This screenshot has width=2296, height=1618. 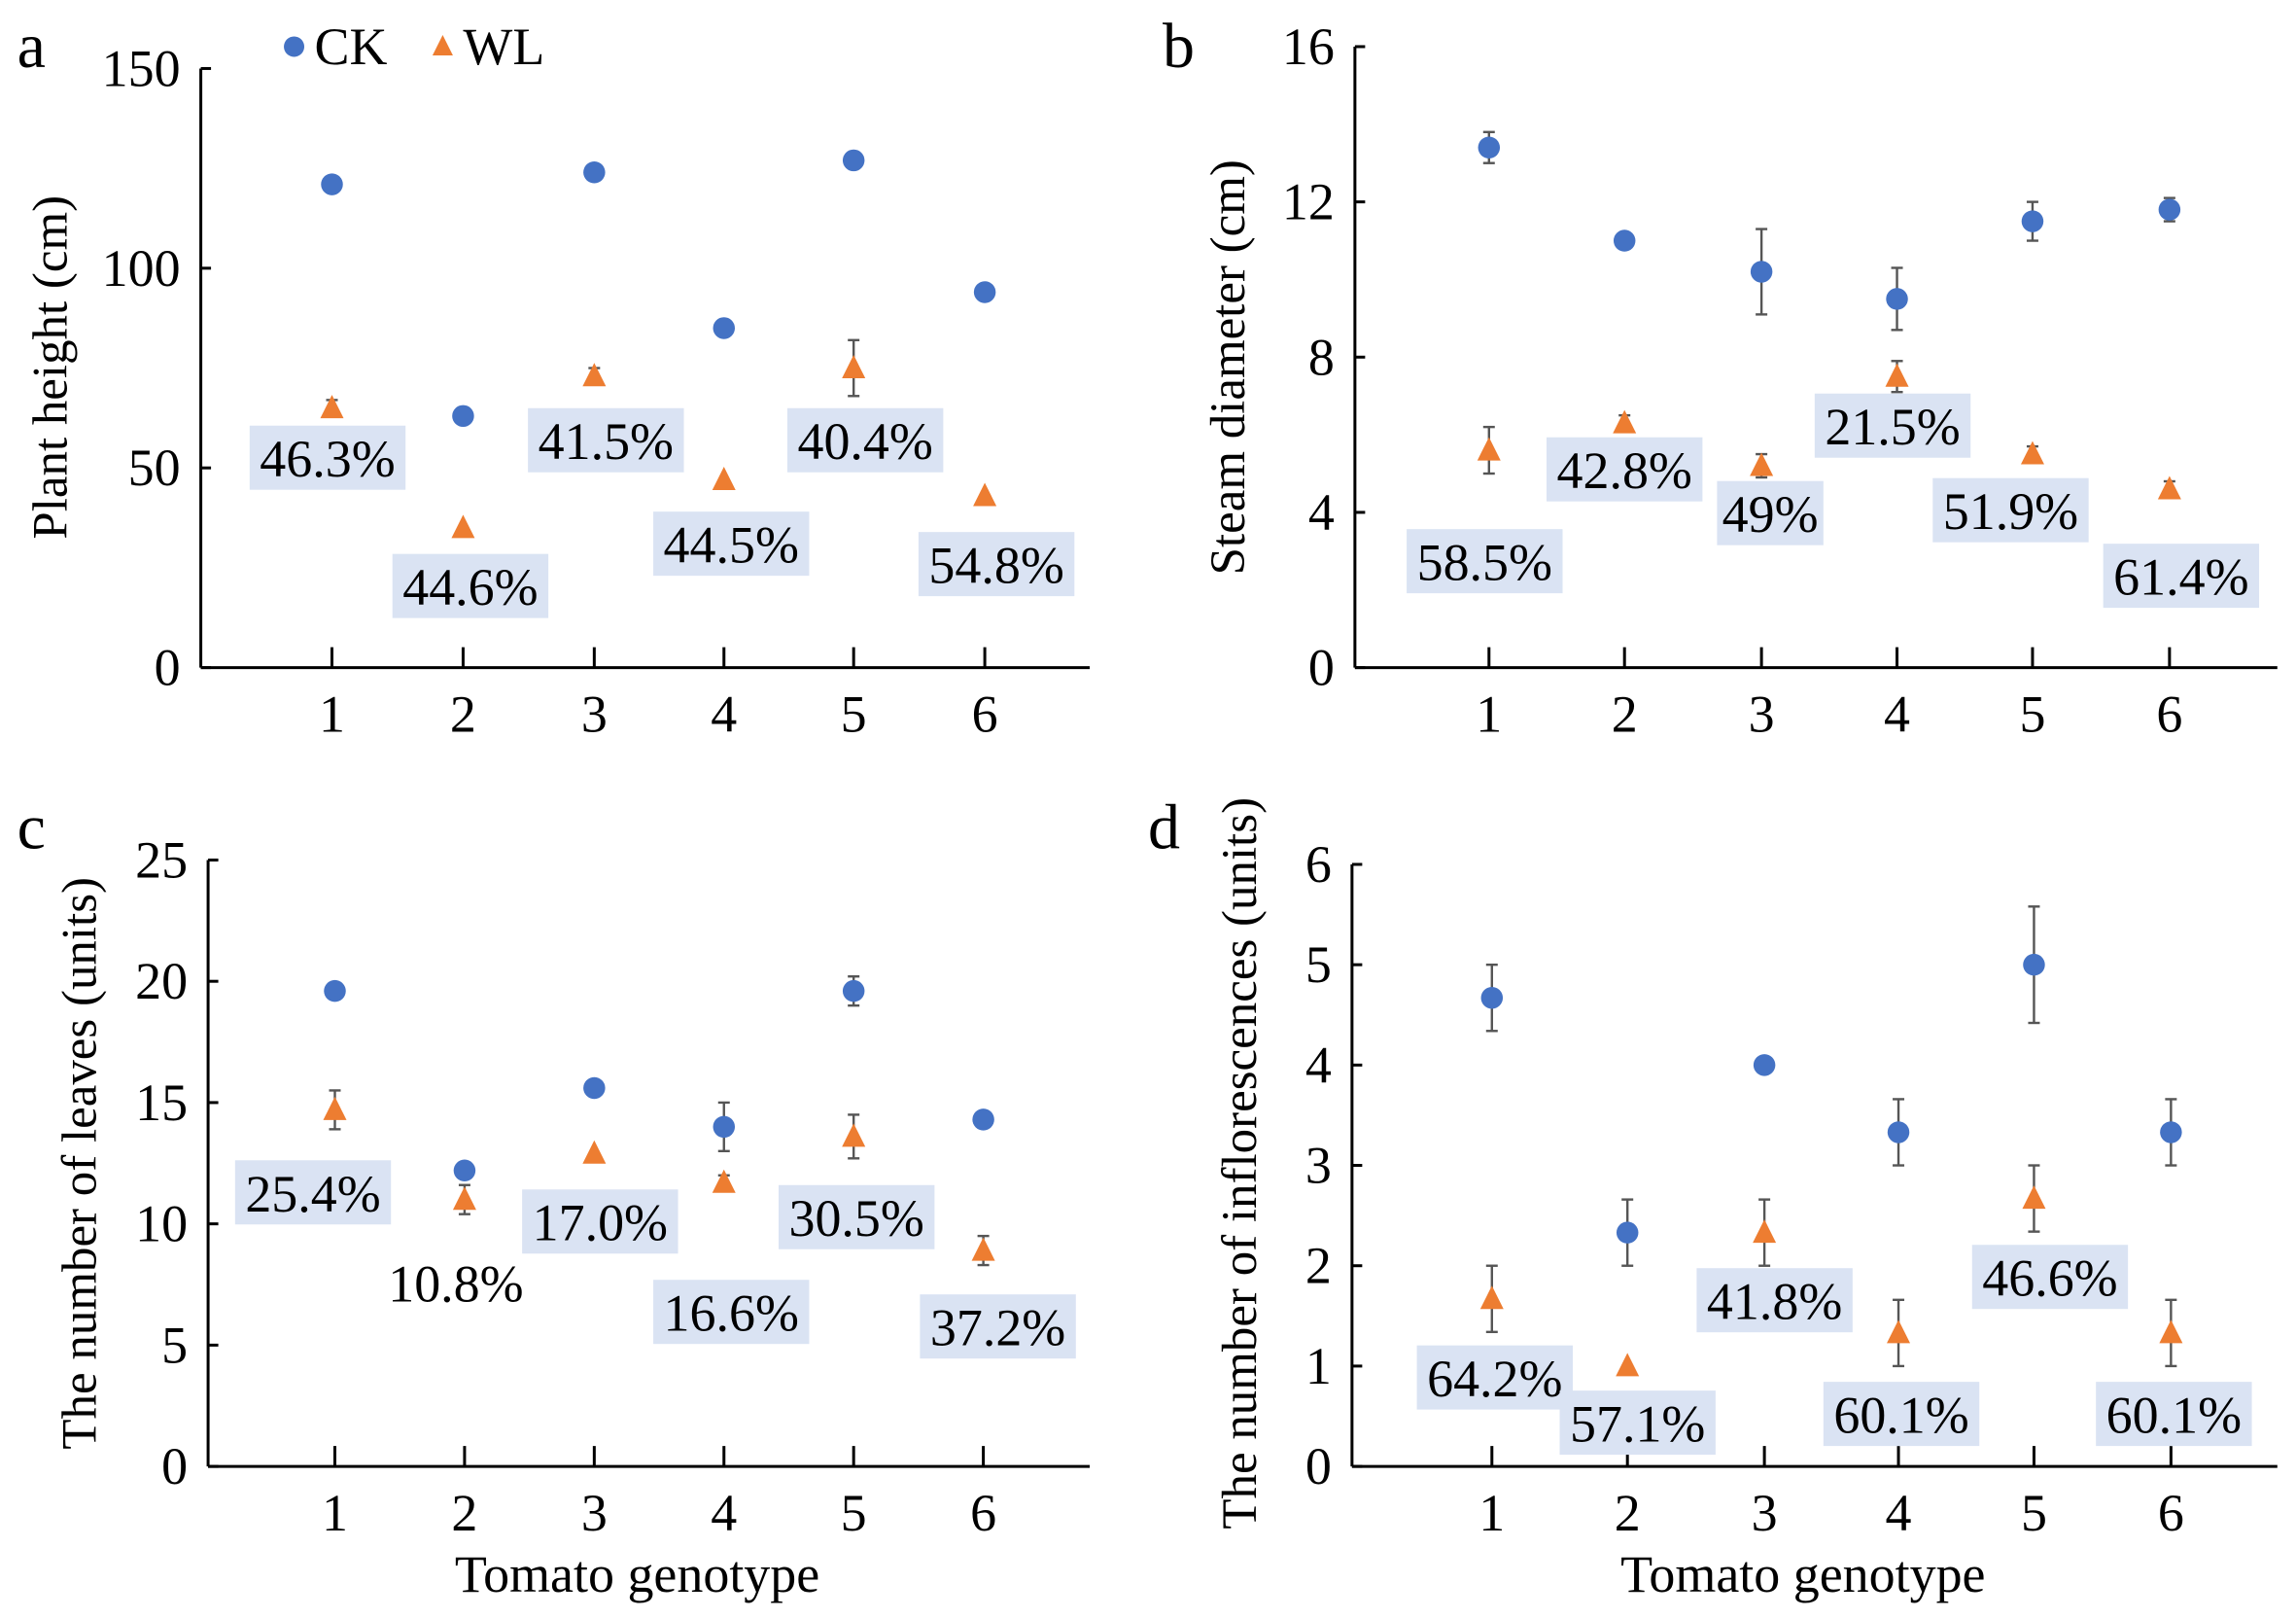 What do you see at coordinates (141, 269) in the screenshot?
I see `y-tick-label: 100` at bounding box center [141, 269].